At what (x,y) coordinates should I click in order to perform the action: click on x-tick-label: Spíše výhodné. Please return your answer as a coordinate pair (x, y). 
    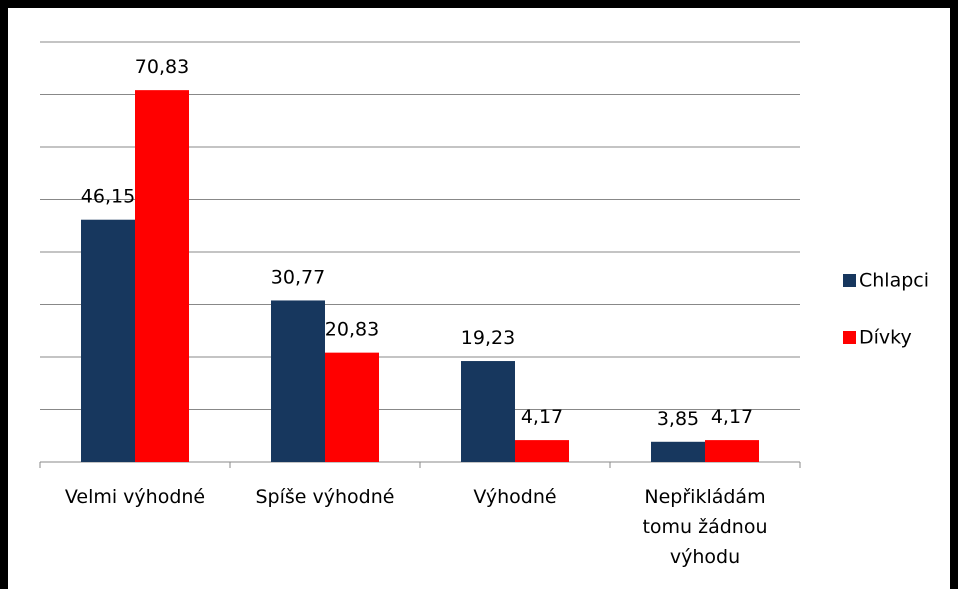
    Looking at the image, I should click on (325, 497).